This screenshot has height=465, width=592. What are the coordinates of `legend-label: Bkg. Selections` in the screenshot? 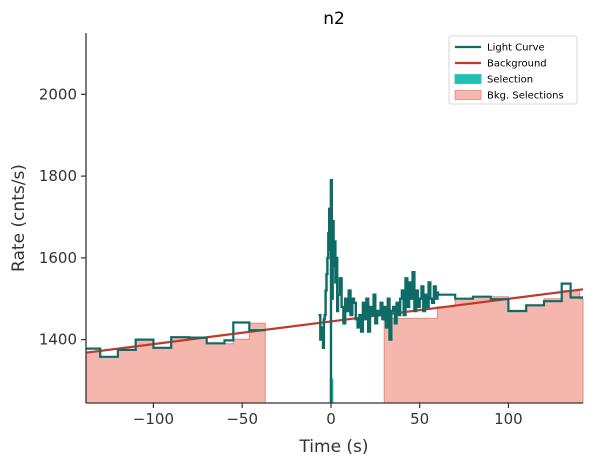 It's located at (525, 96).